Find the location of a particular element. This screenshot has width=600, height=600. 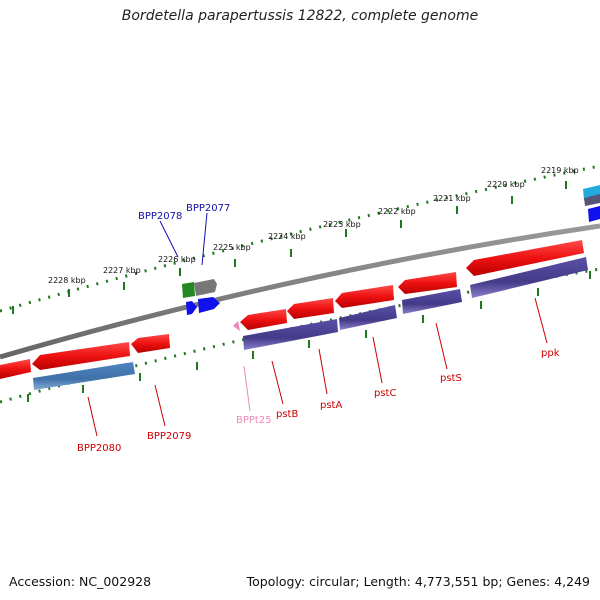

scale-label-2220: 2220 kbp is located at coordinates (506, 184).